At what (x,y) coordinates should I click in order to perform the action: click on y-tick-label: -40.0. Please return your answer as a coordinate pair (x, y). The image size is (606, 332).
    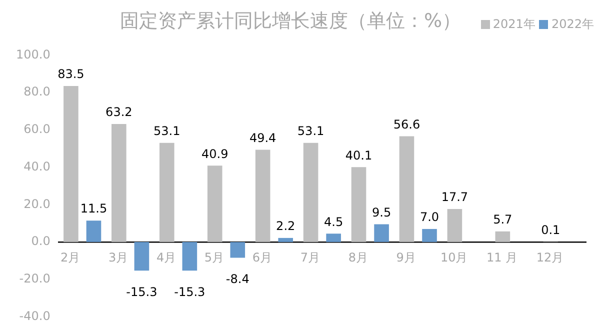
    Looking at the image, I should click on (34, 315).